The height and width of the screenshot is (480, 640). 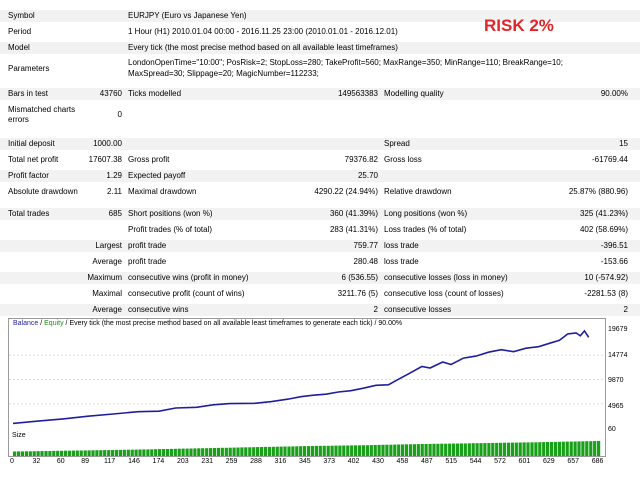 What do you see at coordinates (114, 175) in the screenshot?
I see `profit-factor-value: 1.29` at bounding box center [114, 175].